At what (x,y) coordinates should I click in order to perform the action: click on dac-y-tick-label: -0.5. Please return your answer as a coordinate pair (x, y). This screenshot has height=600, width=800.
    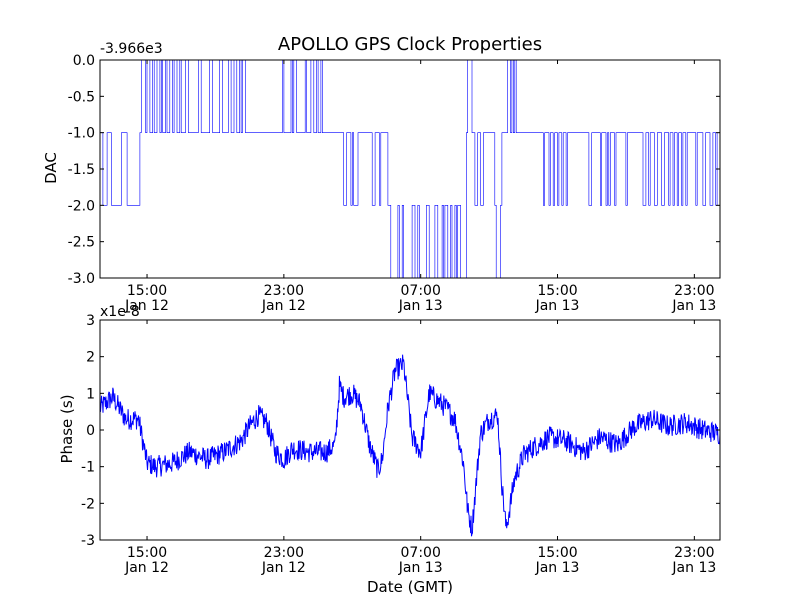
    Looking at the image, I should click on (81, 97).